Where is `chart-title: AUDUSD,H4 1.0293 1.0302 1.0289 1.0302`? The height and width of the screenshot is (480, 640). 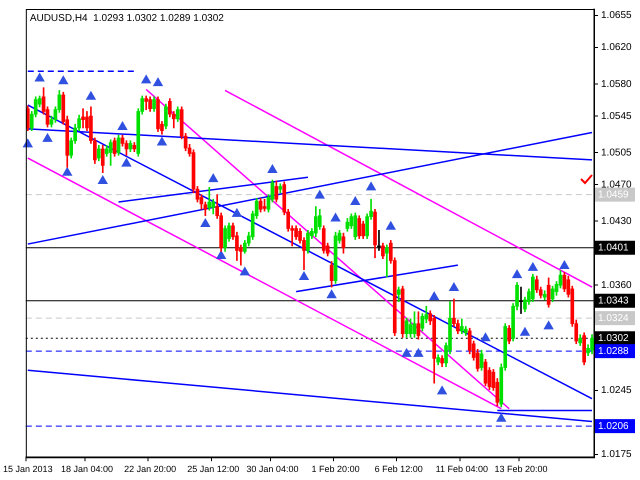 chart-title: AUDUSD,H4 1.0293 1.0302 1.0289 1.0302 is located at coordinates (127, 18).